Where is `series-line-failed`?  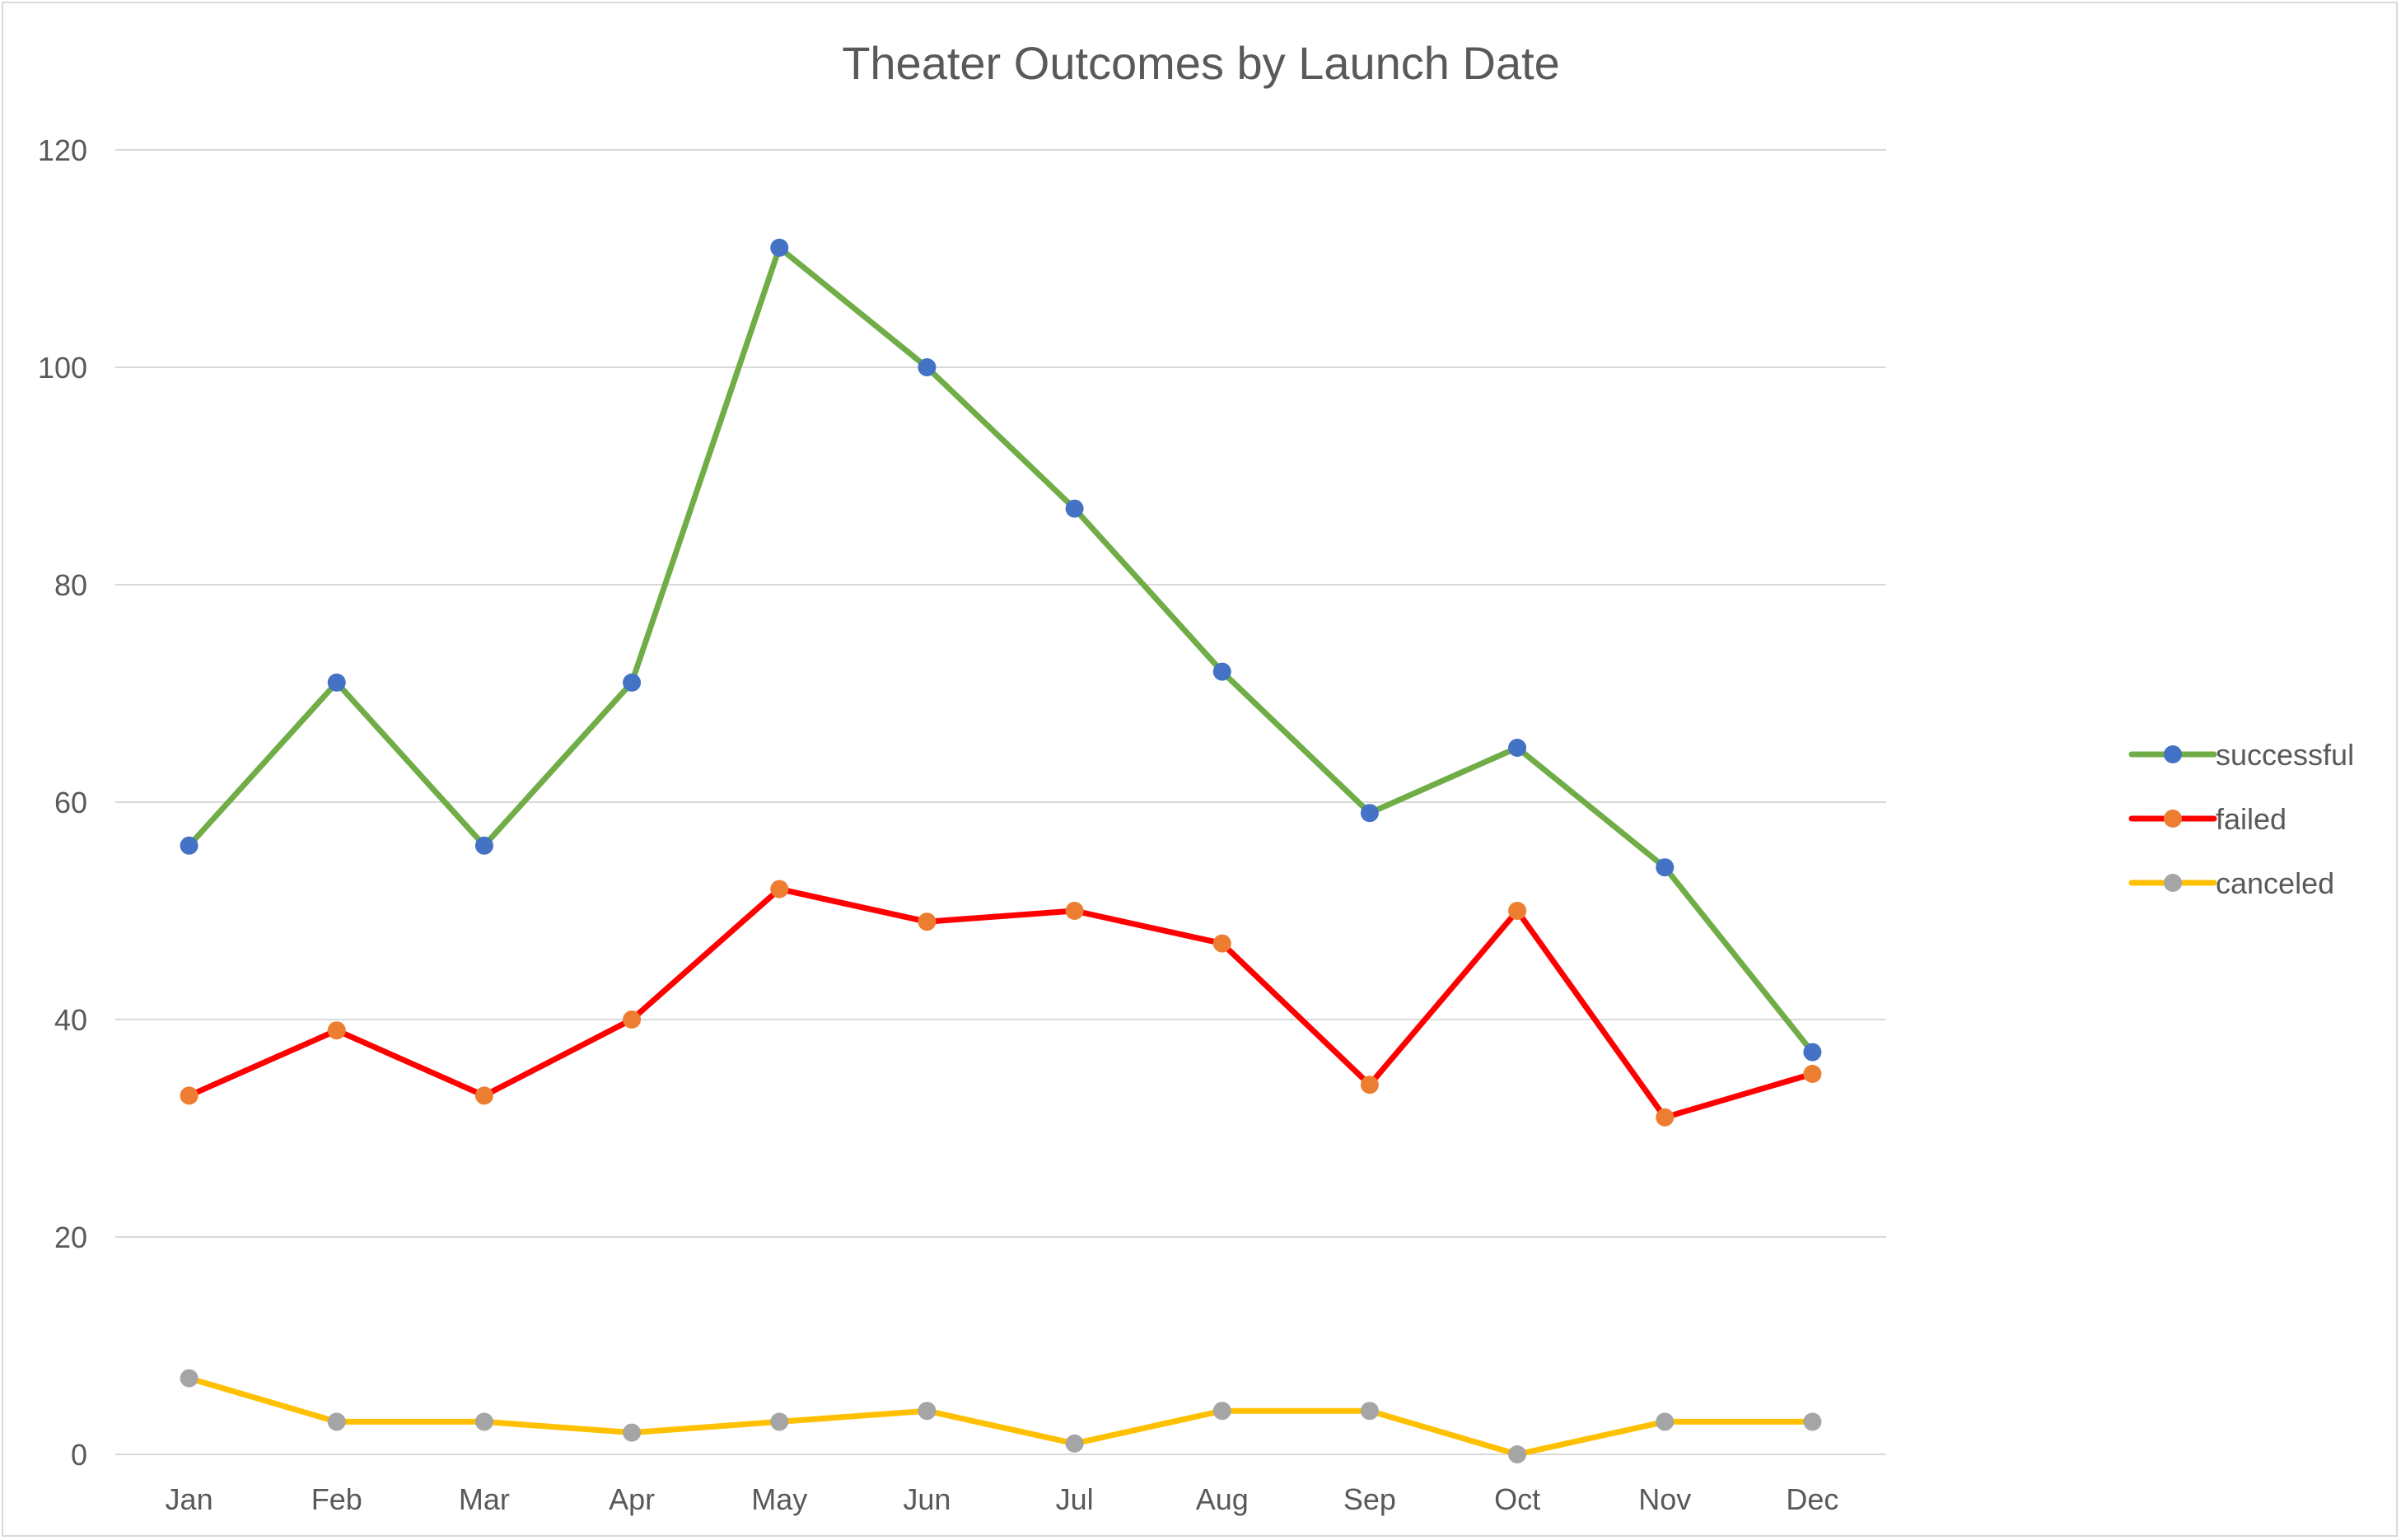
series-line-failed is located at coordinates (1000, 1003).